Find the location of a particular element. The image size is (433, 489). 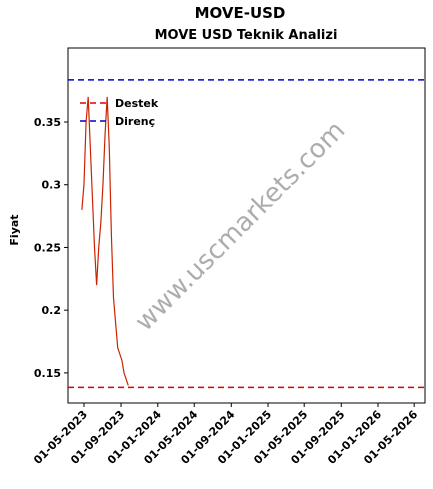

y-axis-label: Fiyat is located at coordinates (14, 229).